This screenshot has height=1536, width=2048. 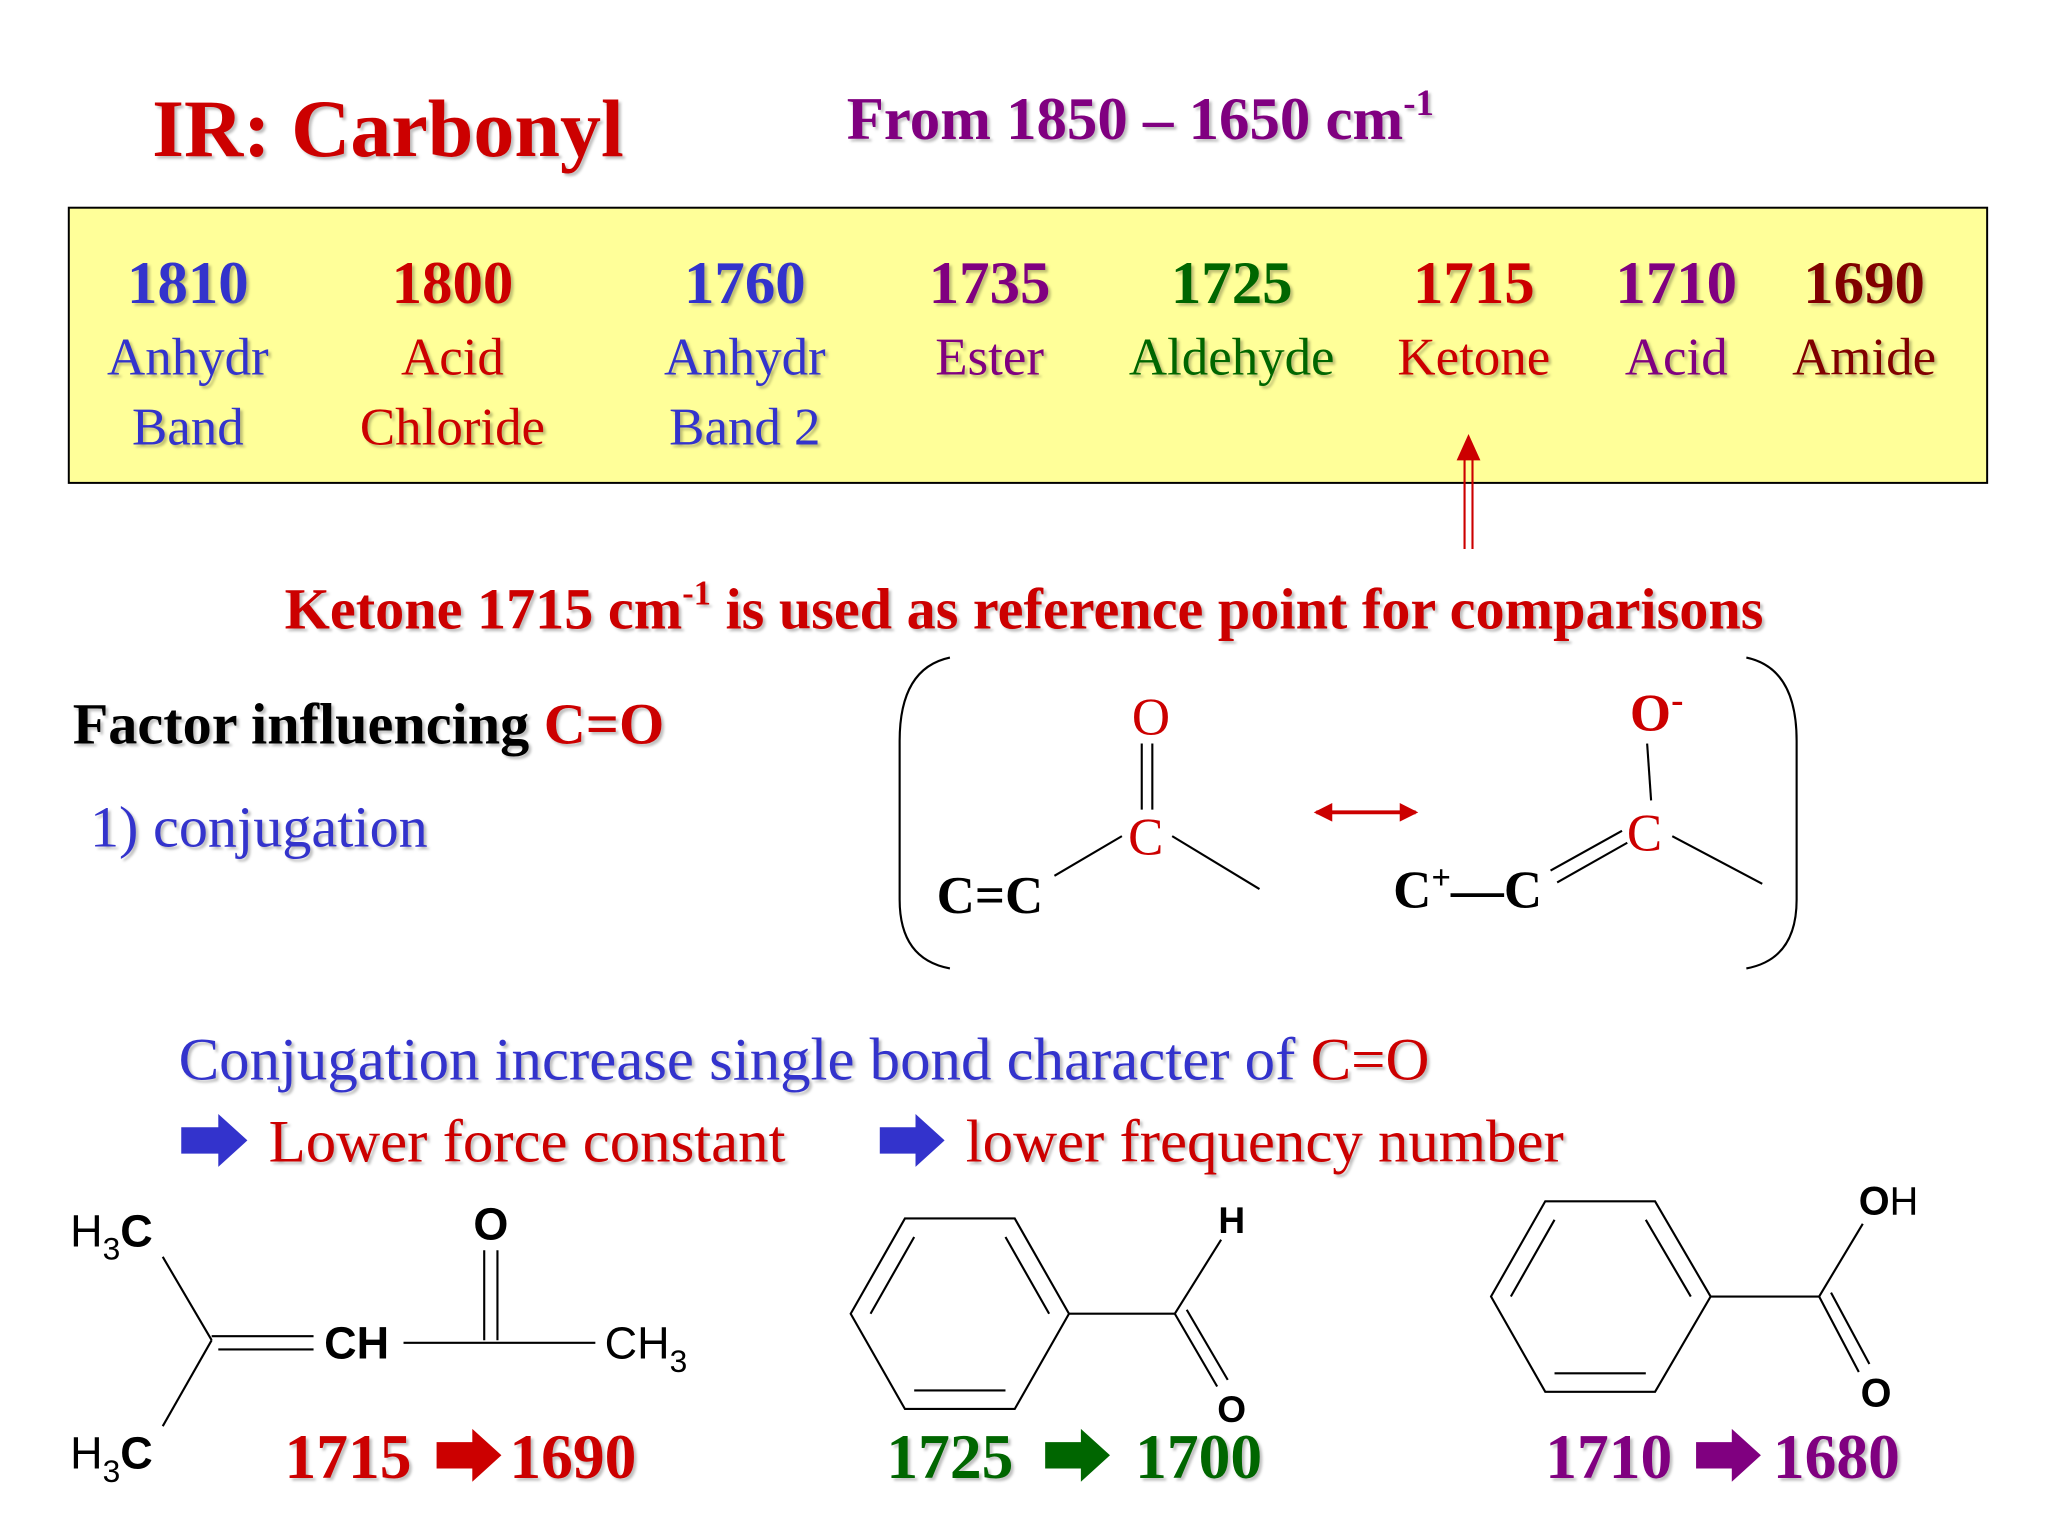 I want to click on title: IR: Carbonyl, so click(x=388, y=128).